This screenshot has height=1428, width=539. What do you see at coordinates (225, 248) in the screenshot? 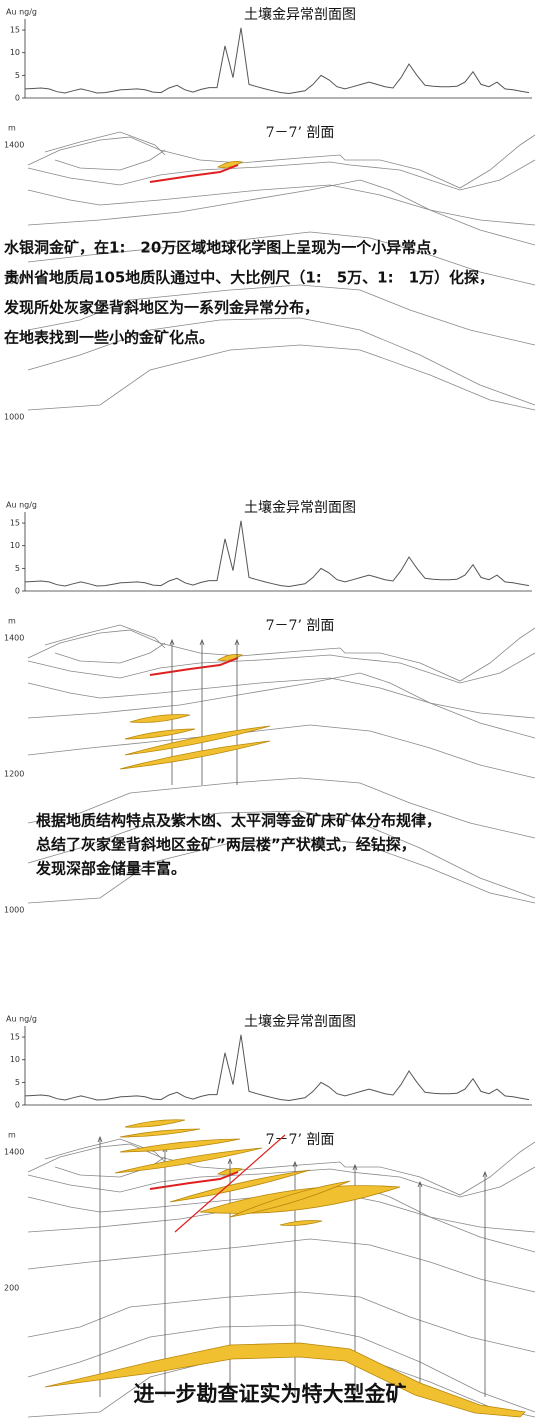
I see `caption-line: 水银洞金矿，在1: 20万区域地球化学图上呈现为一个小异常点，` at bounding box center [225, 248].